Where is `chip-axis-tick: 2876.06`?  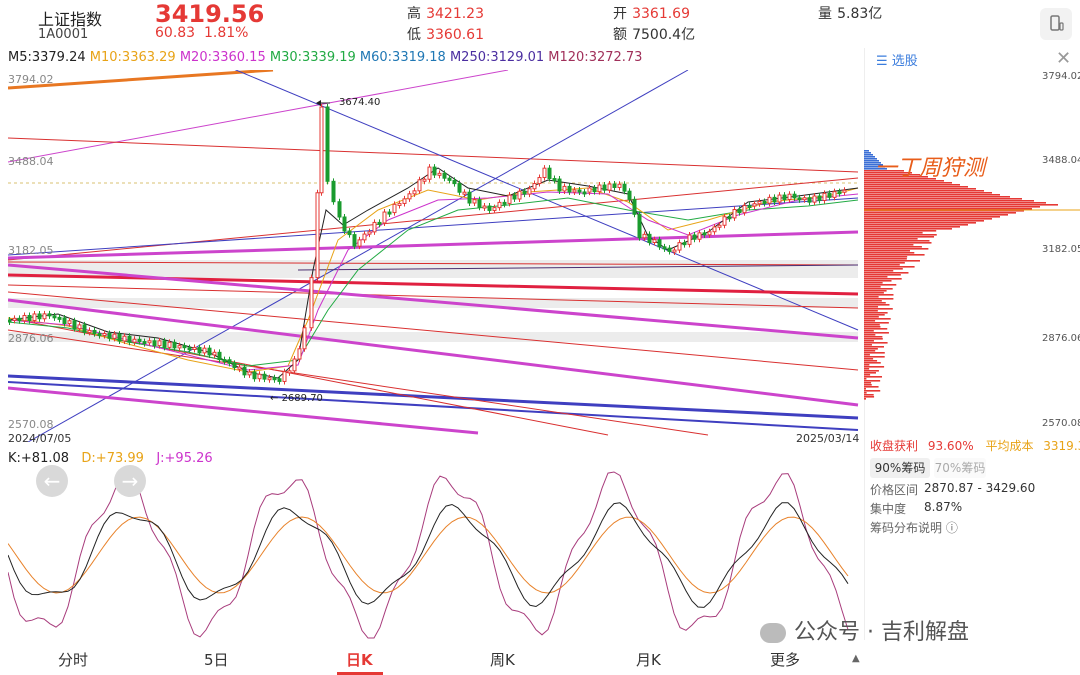 chip-axis-tick: 2876.06 is located at coordinates (1061, 338).